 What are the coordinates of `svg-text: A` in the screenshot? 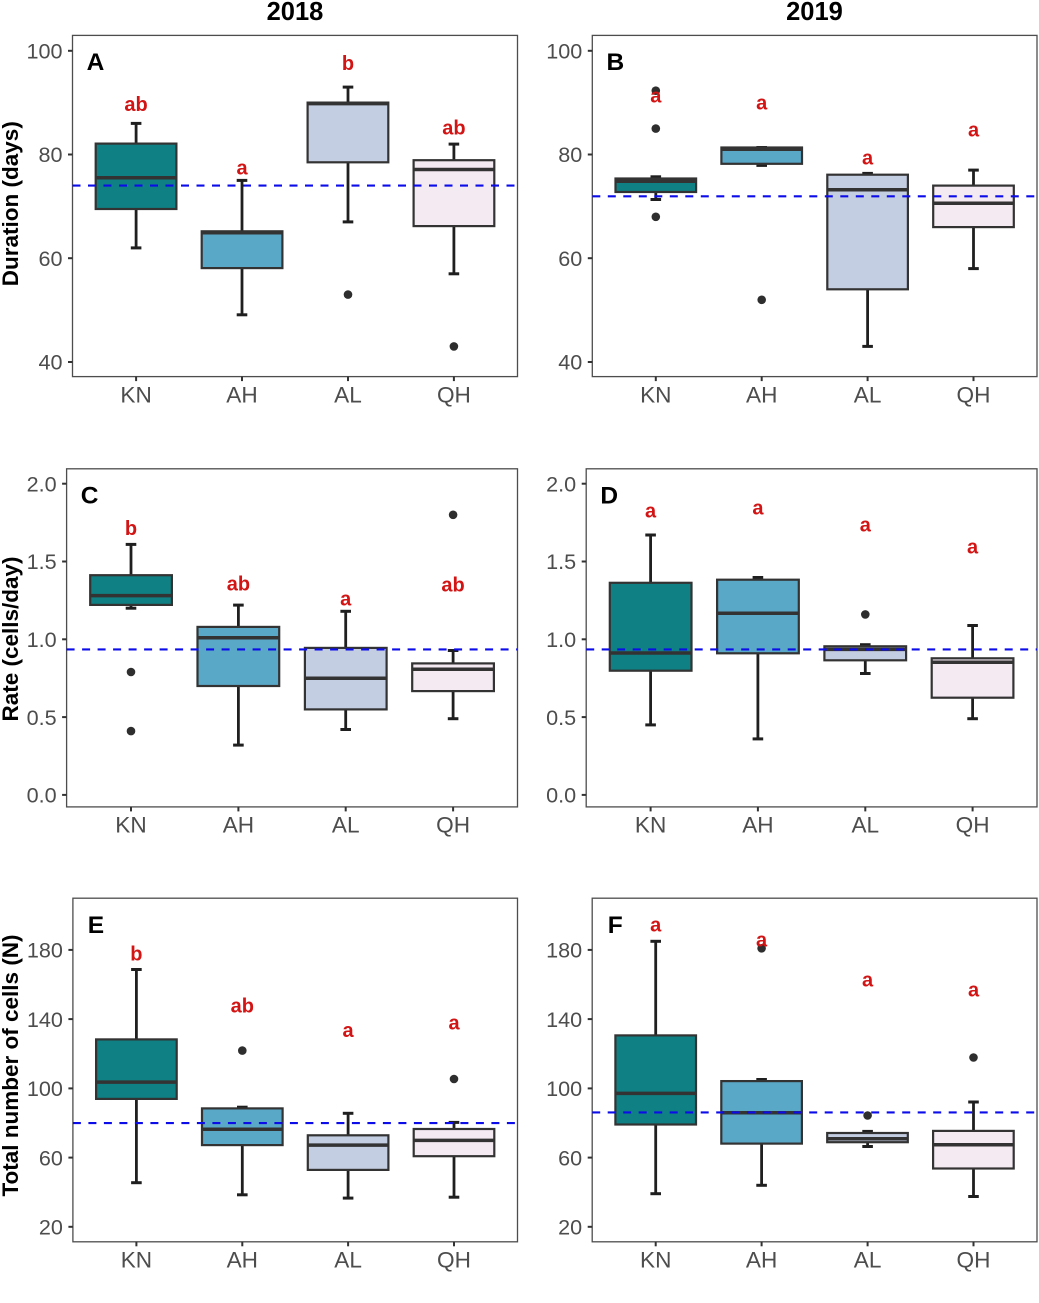 It's located at (96, 62).